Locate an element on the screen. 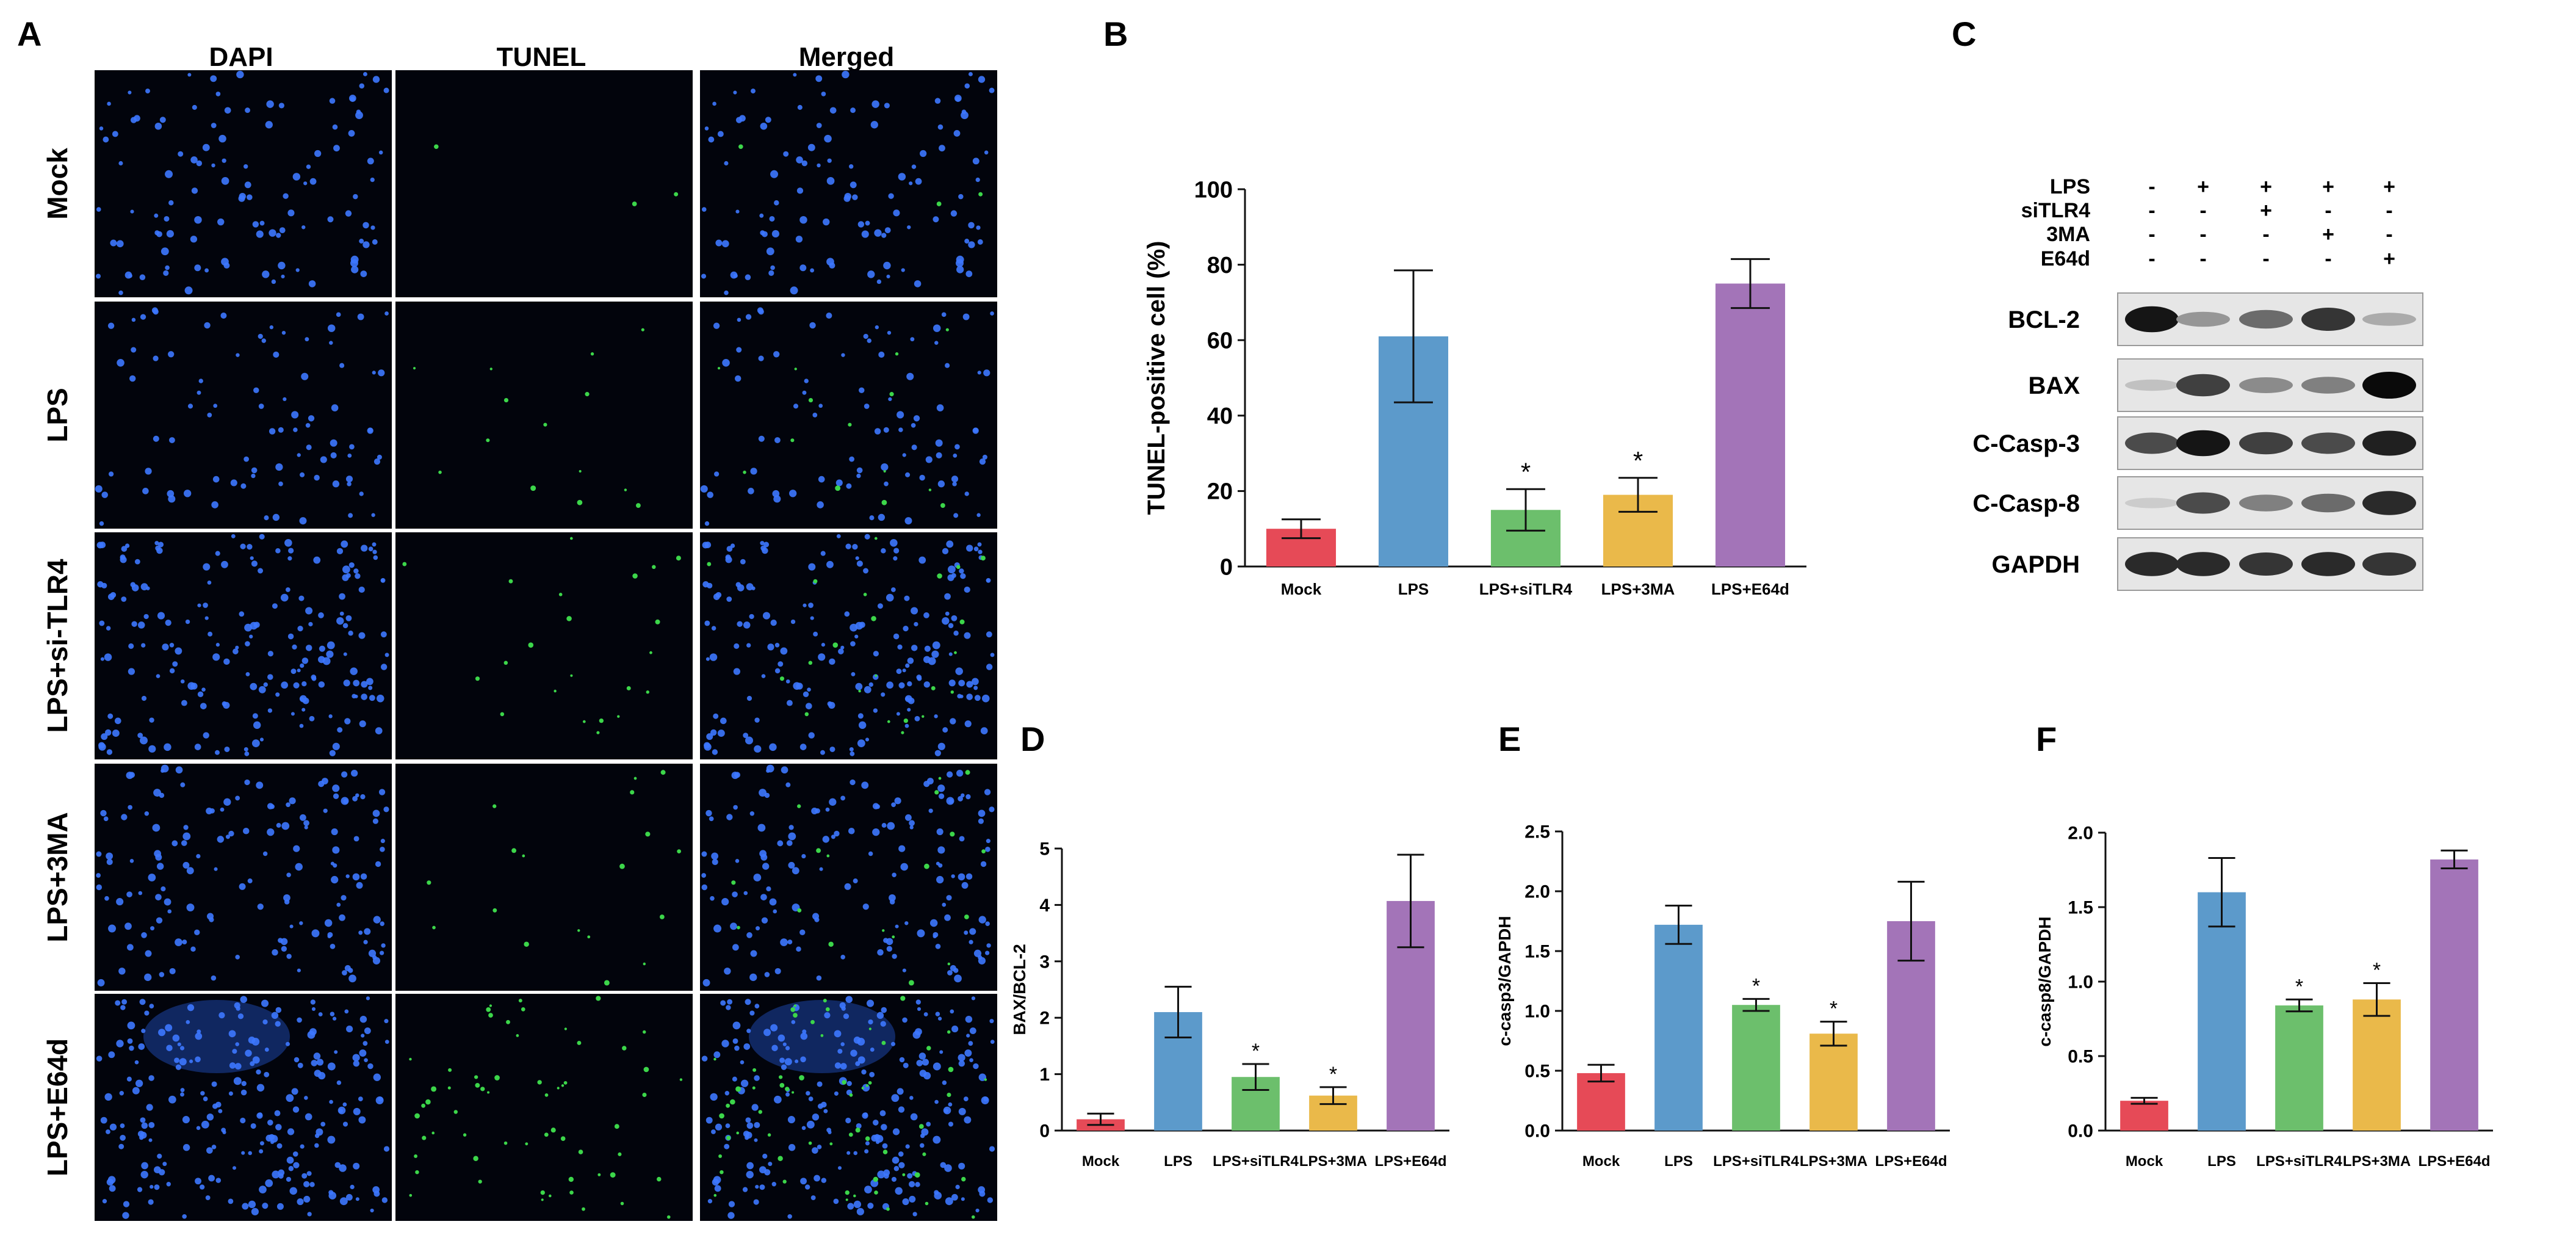 The height and width of the screenshot is (1238, 2576). micrograph-lps-3ma-merged is located at coordinates (848, 877).